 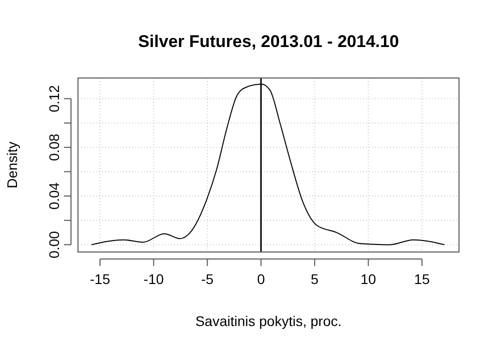 What do you see at coordinates (154, 279) in the screenshot?
I see `x-tick-label: -10` at bounding box center [154, 279].